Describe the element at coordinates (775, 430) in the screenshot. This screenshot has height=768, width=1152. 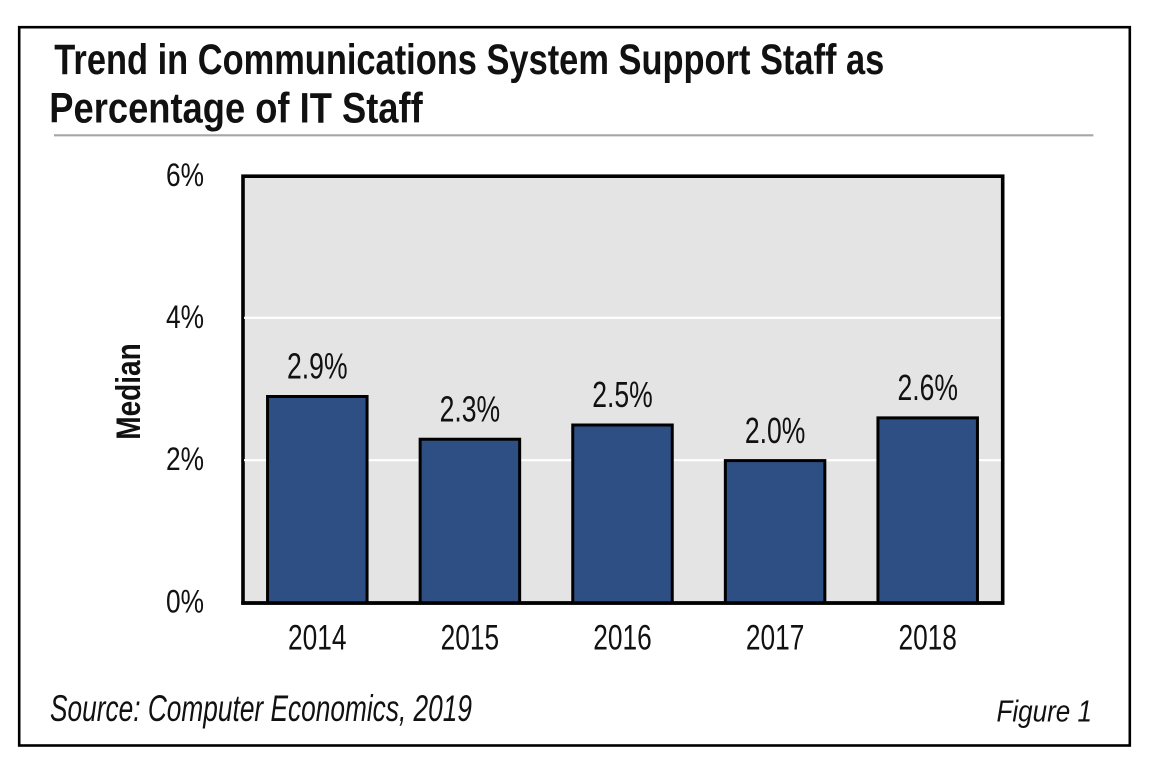
I see `svg-text: 2.0%` at that location.